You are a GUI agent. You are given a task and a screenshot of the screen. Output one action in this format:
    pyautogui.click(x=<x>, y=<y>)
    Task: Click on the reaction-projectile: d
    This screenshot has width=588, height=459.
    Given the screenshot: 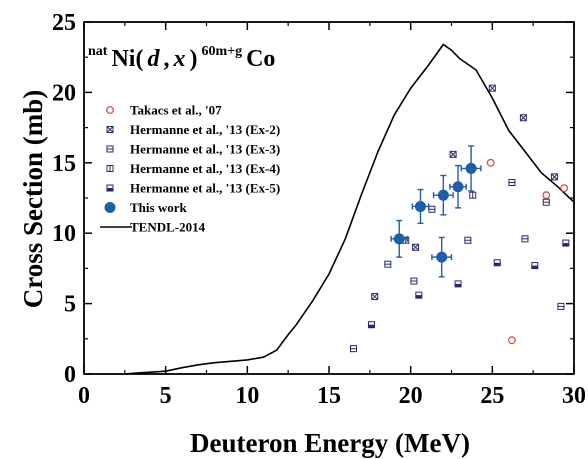 What is the action you would take?
    pyautogui.click(x=153, y=59)
    